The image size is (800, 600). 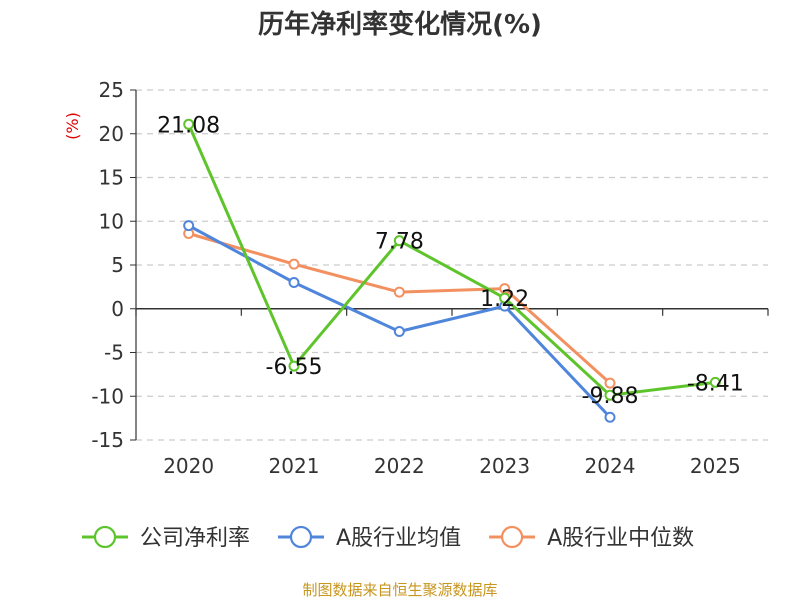 What do you see at coordinates (399, 466) in the screenshot?
I see `x-tick-label: 2022` at bounding box center [399, 466].